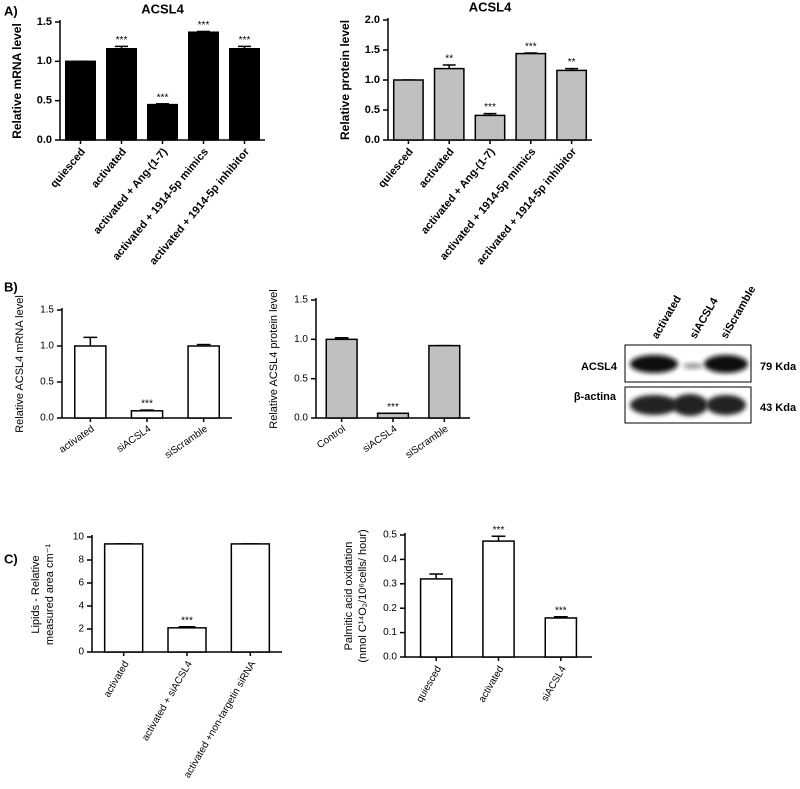 Image resolution: width=800 pixels, height=789 pixels. What do you see at coordinates (50, 595) in the screenshot?
I see `y-axis-label: measured area cm⁻¹` at bounding box center [50, 595].